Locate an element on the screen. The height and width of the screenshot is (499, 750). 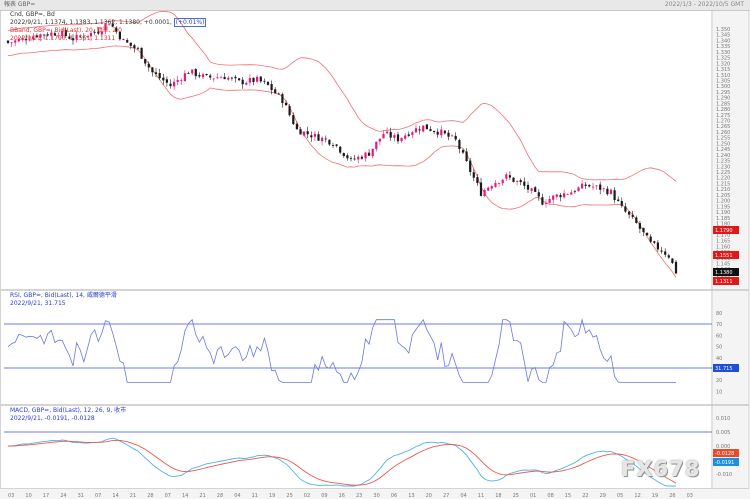
macd-tag is located at coordinates (726, 462).